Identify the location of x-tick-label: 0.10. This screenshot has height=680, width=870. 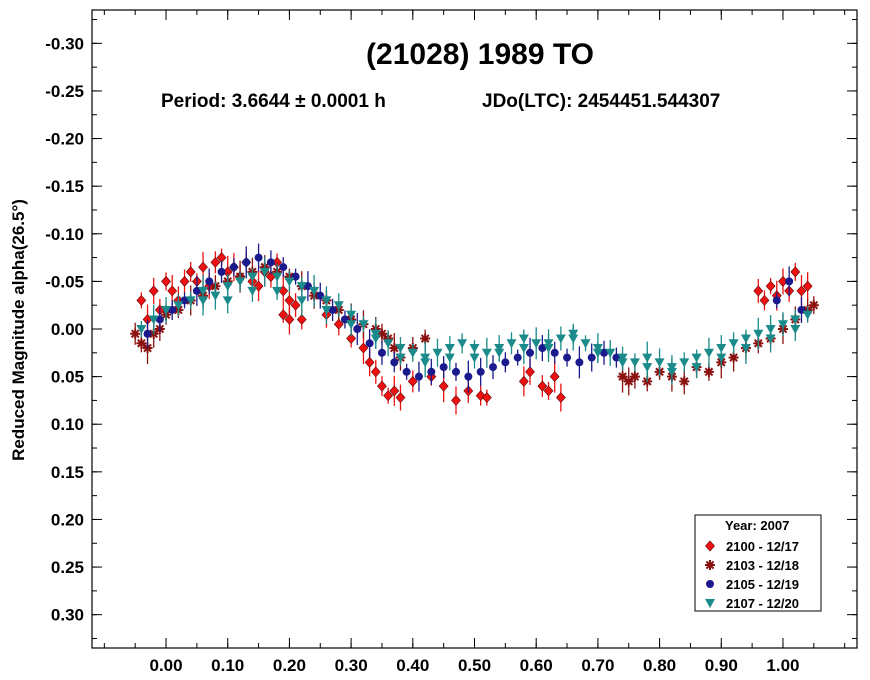
(227, 665).